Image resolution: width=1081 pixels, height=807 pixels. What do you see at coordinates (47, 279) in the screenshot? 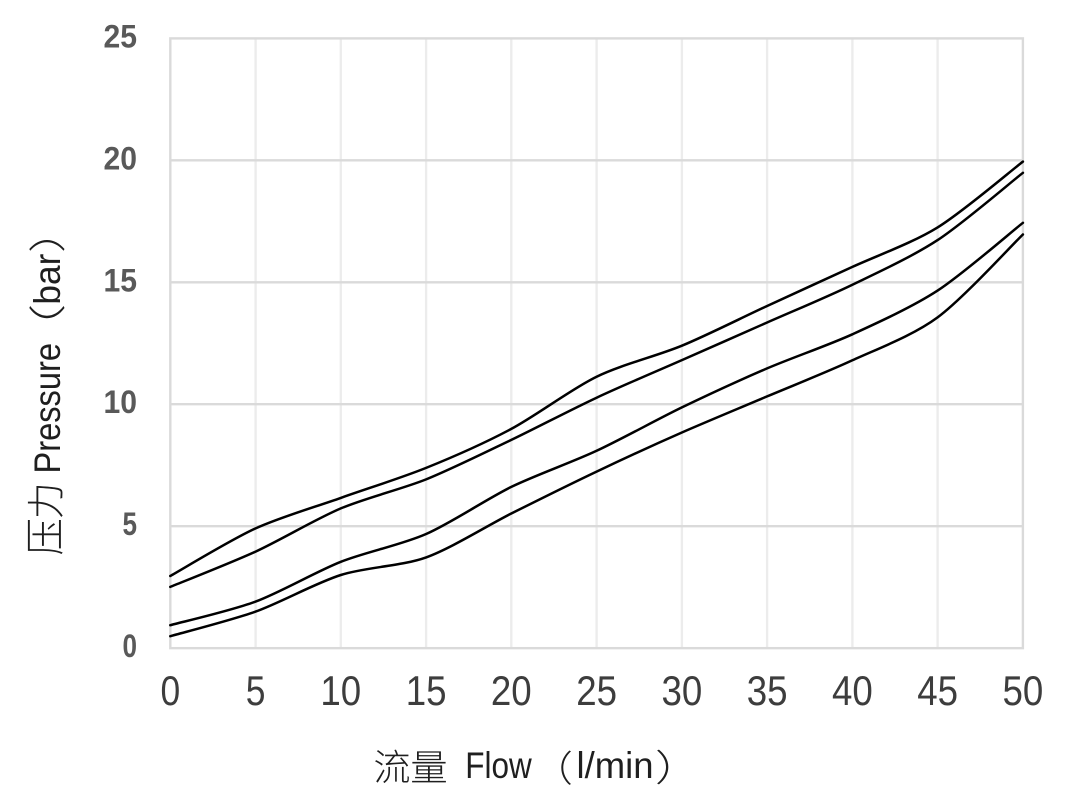
I see `svg-text: bar` at bounding box center [47, 279].